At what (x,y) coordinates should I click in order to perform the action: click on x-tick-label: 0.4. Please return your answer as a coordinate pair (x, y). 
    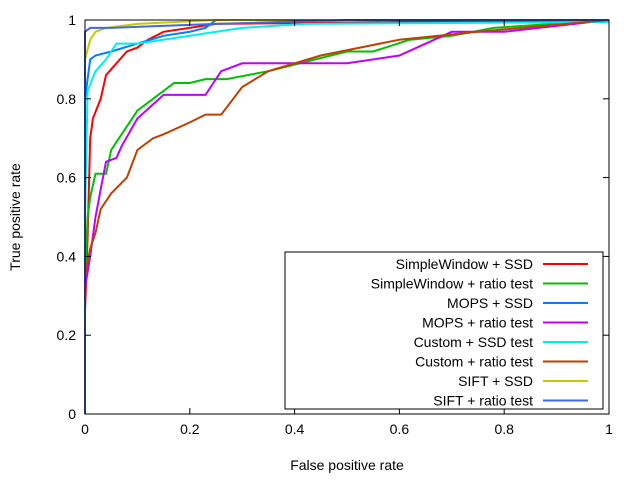
    Looking at the image, I should click on (295, 429).